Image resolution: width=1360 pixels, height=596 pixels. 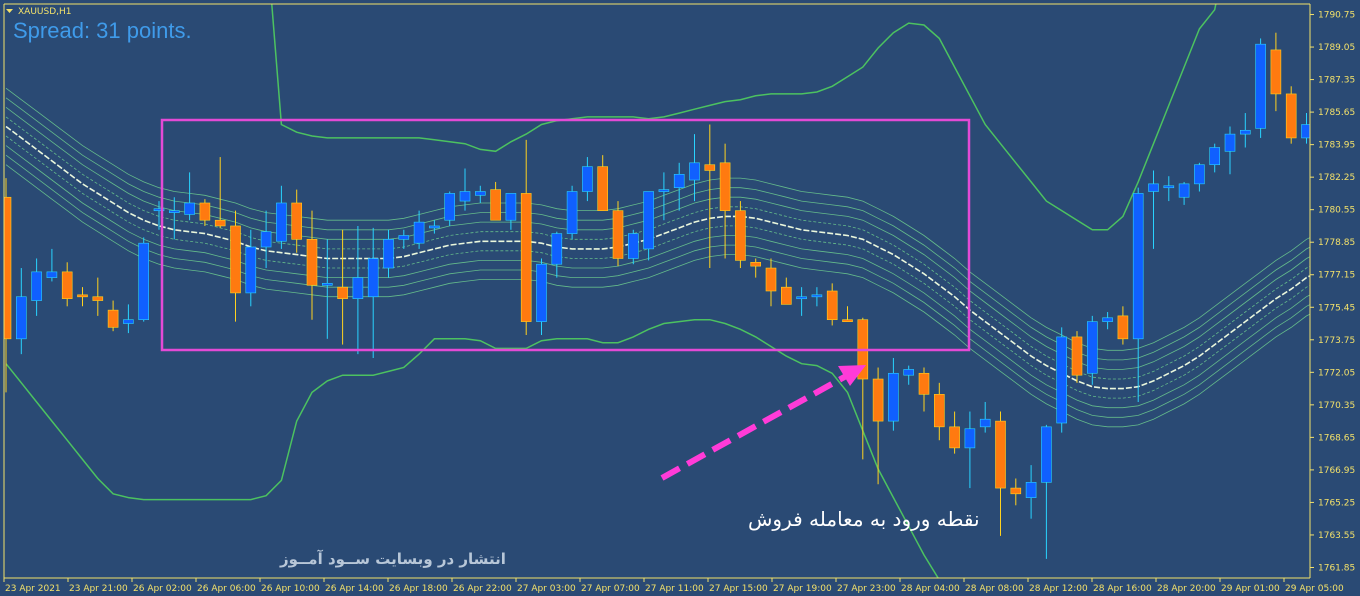 I want to click on time-tick-label: 28 Apr 12:00, so click(x=1058, y=589).